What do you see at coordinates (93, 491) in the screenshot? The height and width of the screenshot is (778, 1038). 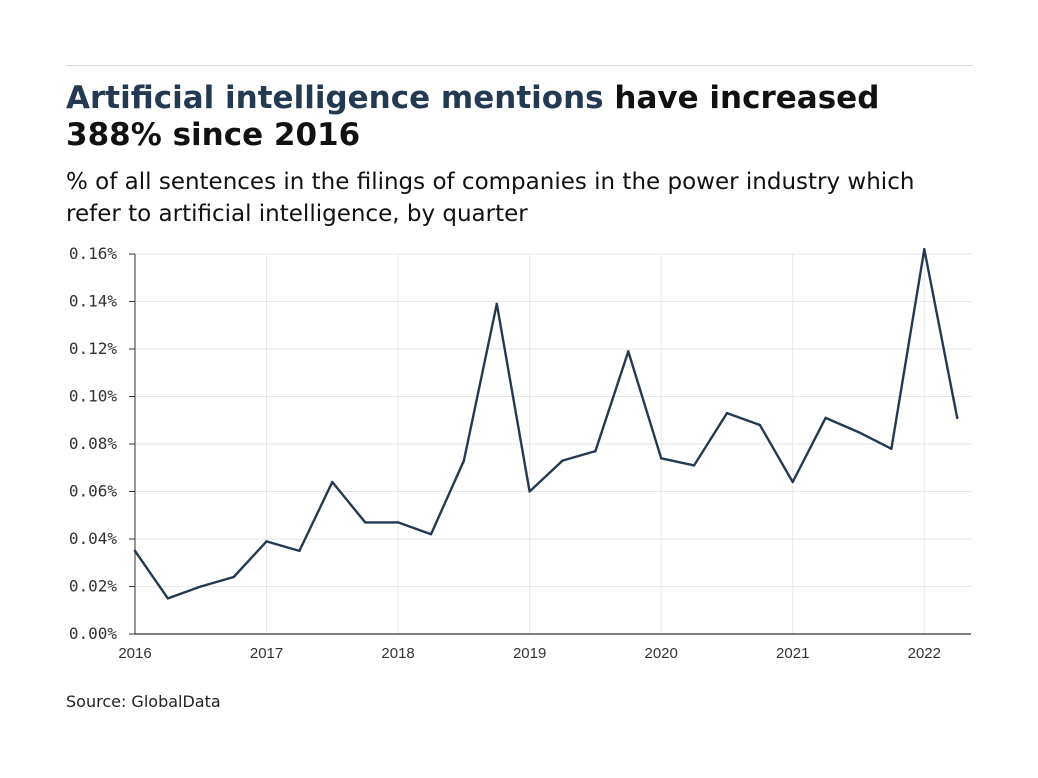 I see `y-tick-label: 0.06%` at bounding box center [93, 491].